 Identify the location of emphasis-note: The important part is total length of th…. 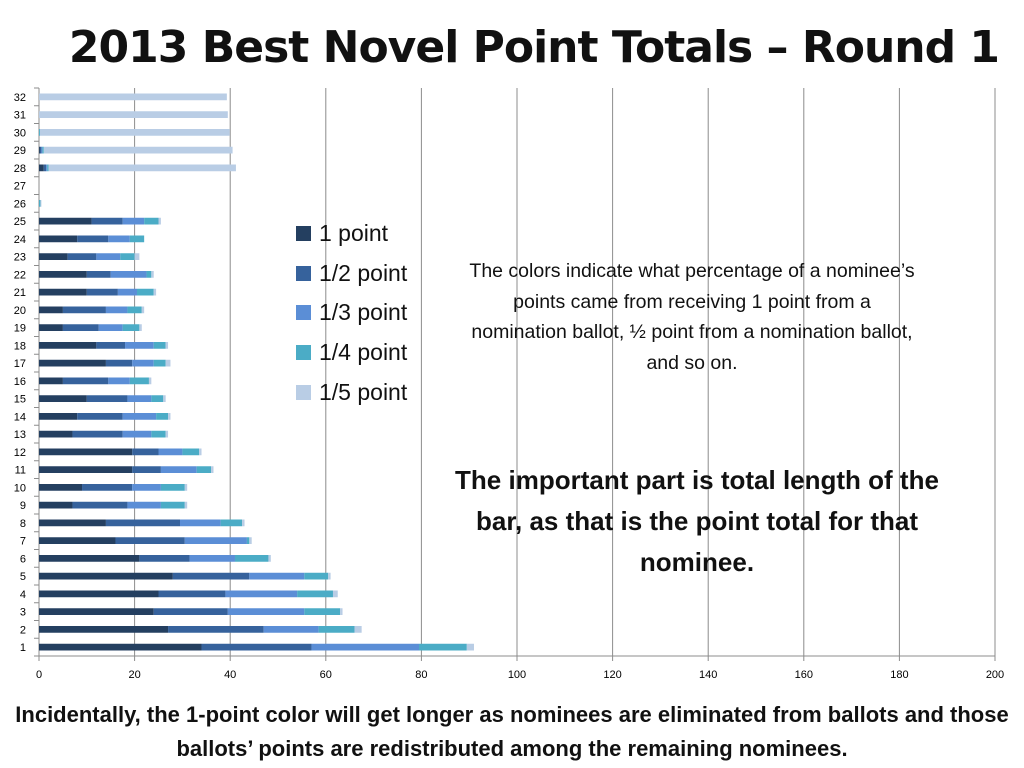
(697, 521).